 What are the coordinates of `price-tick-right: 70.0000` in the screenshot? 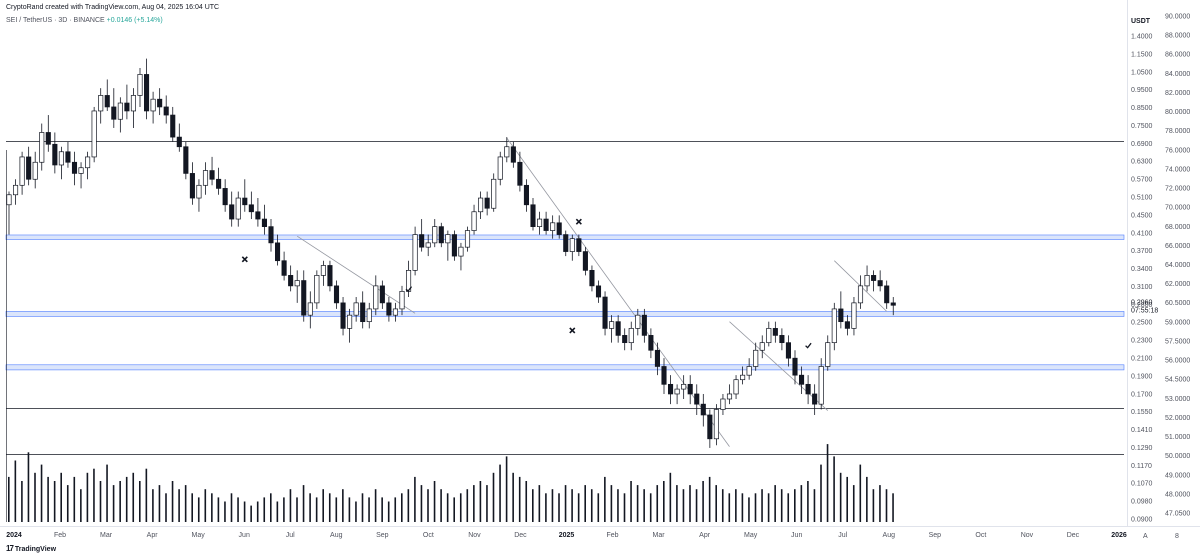 It's located at (1177, 208).